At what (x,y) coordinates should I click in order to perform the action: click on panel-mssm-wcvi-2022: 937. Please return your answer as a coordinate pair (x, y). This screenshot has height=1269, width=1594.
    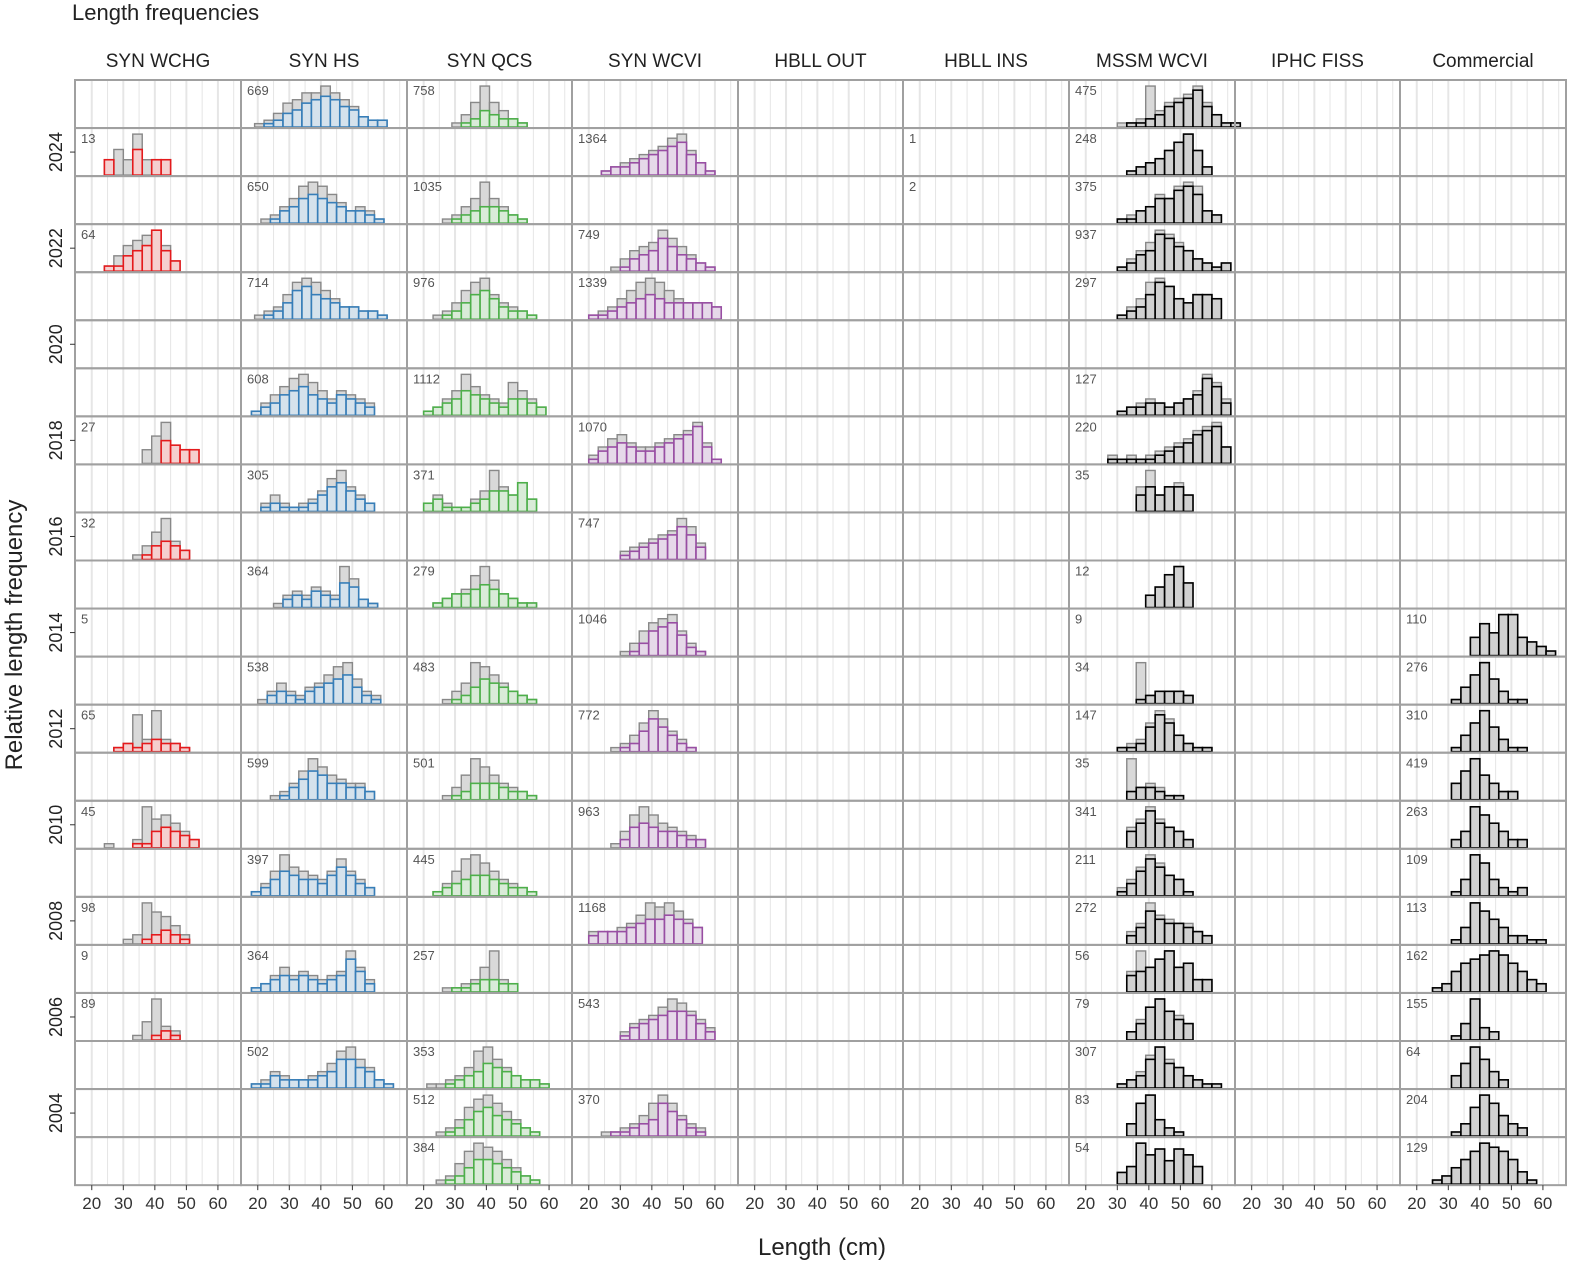
    Looking at the image, I should click on (1153, 250).